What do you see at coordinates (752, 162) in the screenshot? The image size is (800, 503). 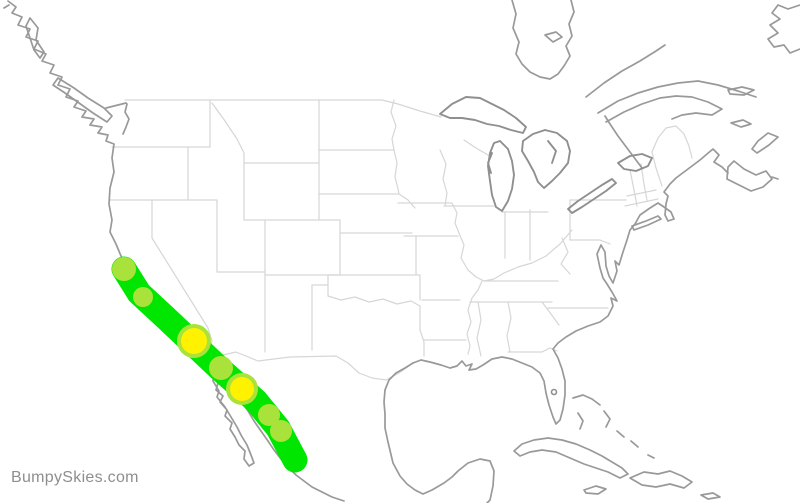 I see `coast-nova-scotia` at bounding box center [752, 162].